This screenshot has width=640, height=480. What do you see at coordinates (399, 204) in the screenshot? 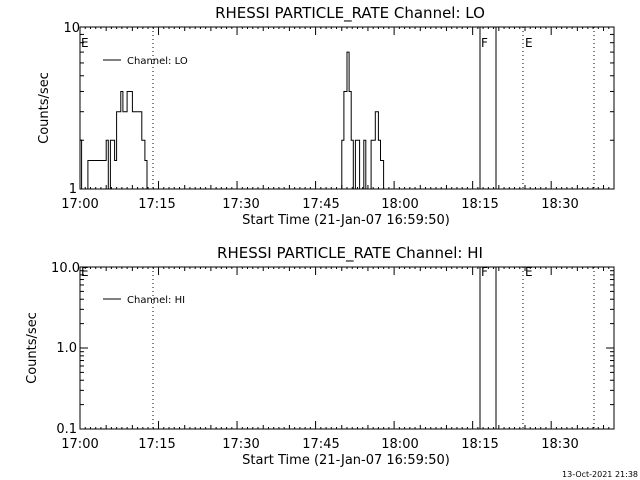
I see `panel-lo-x-tick-label: 18:00` at bounding box center [399, 204].